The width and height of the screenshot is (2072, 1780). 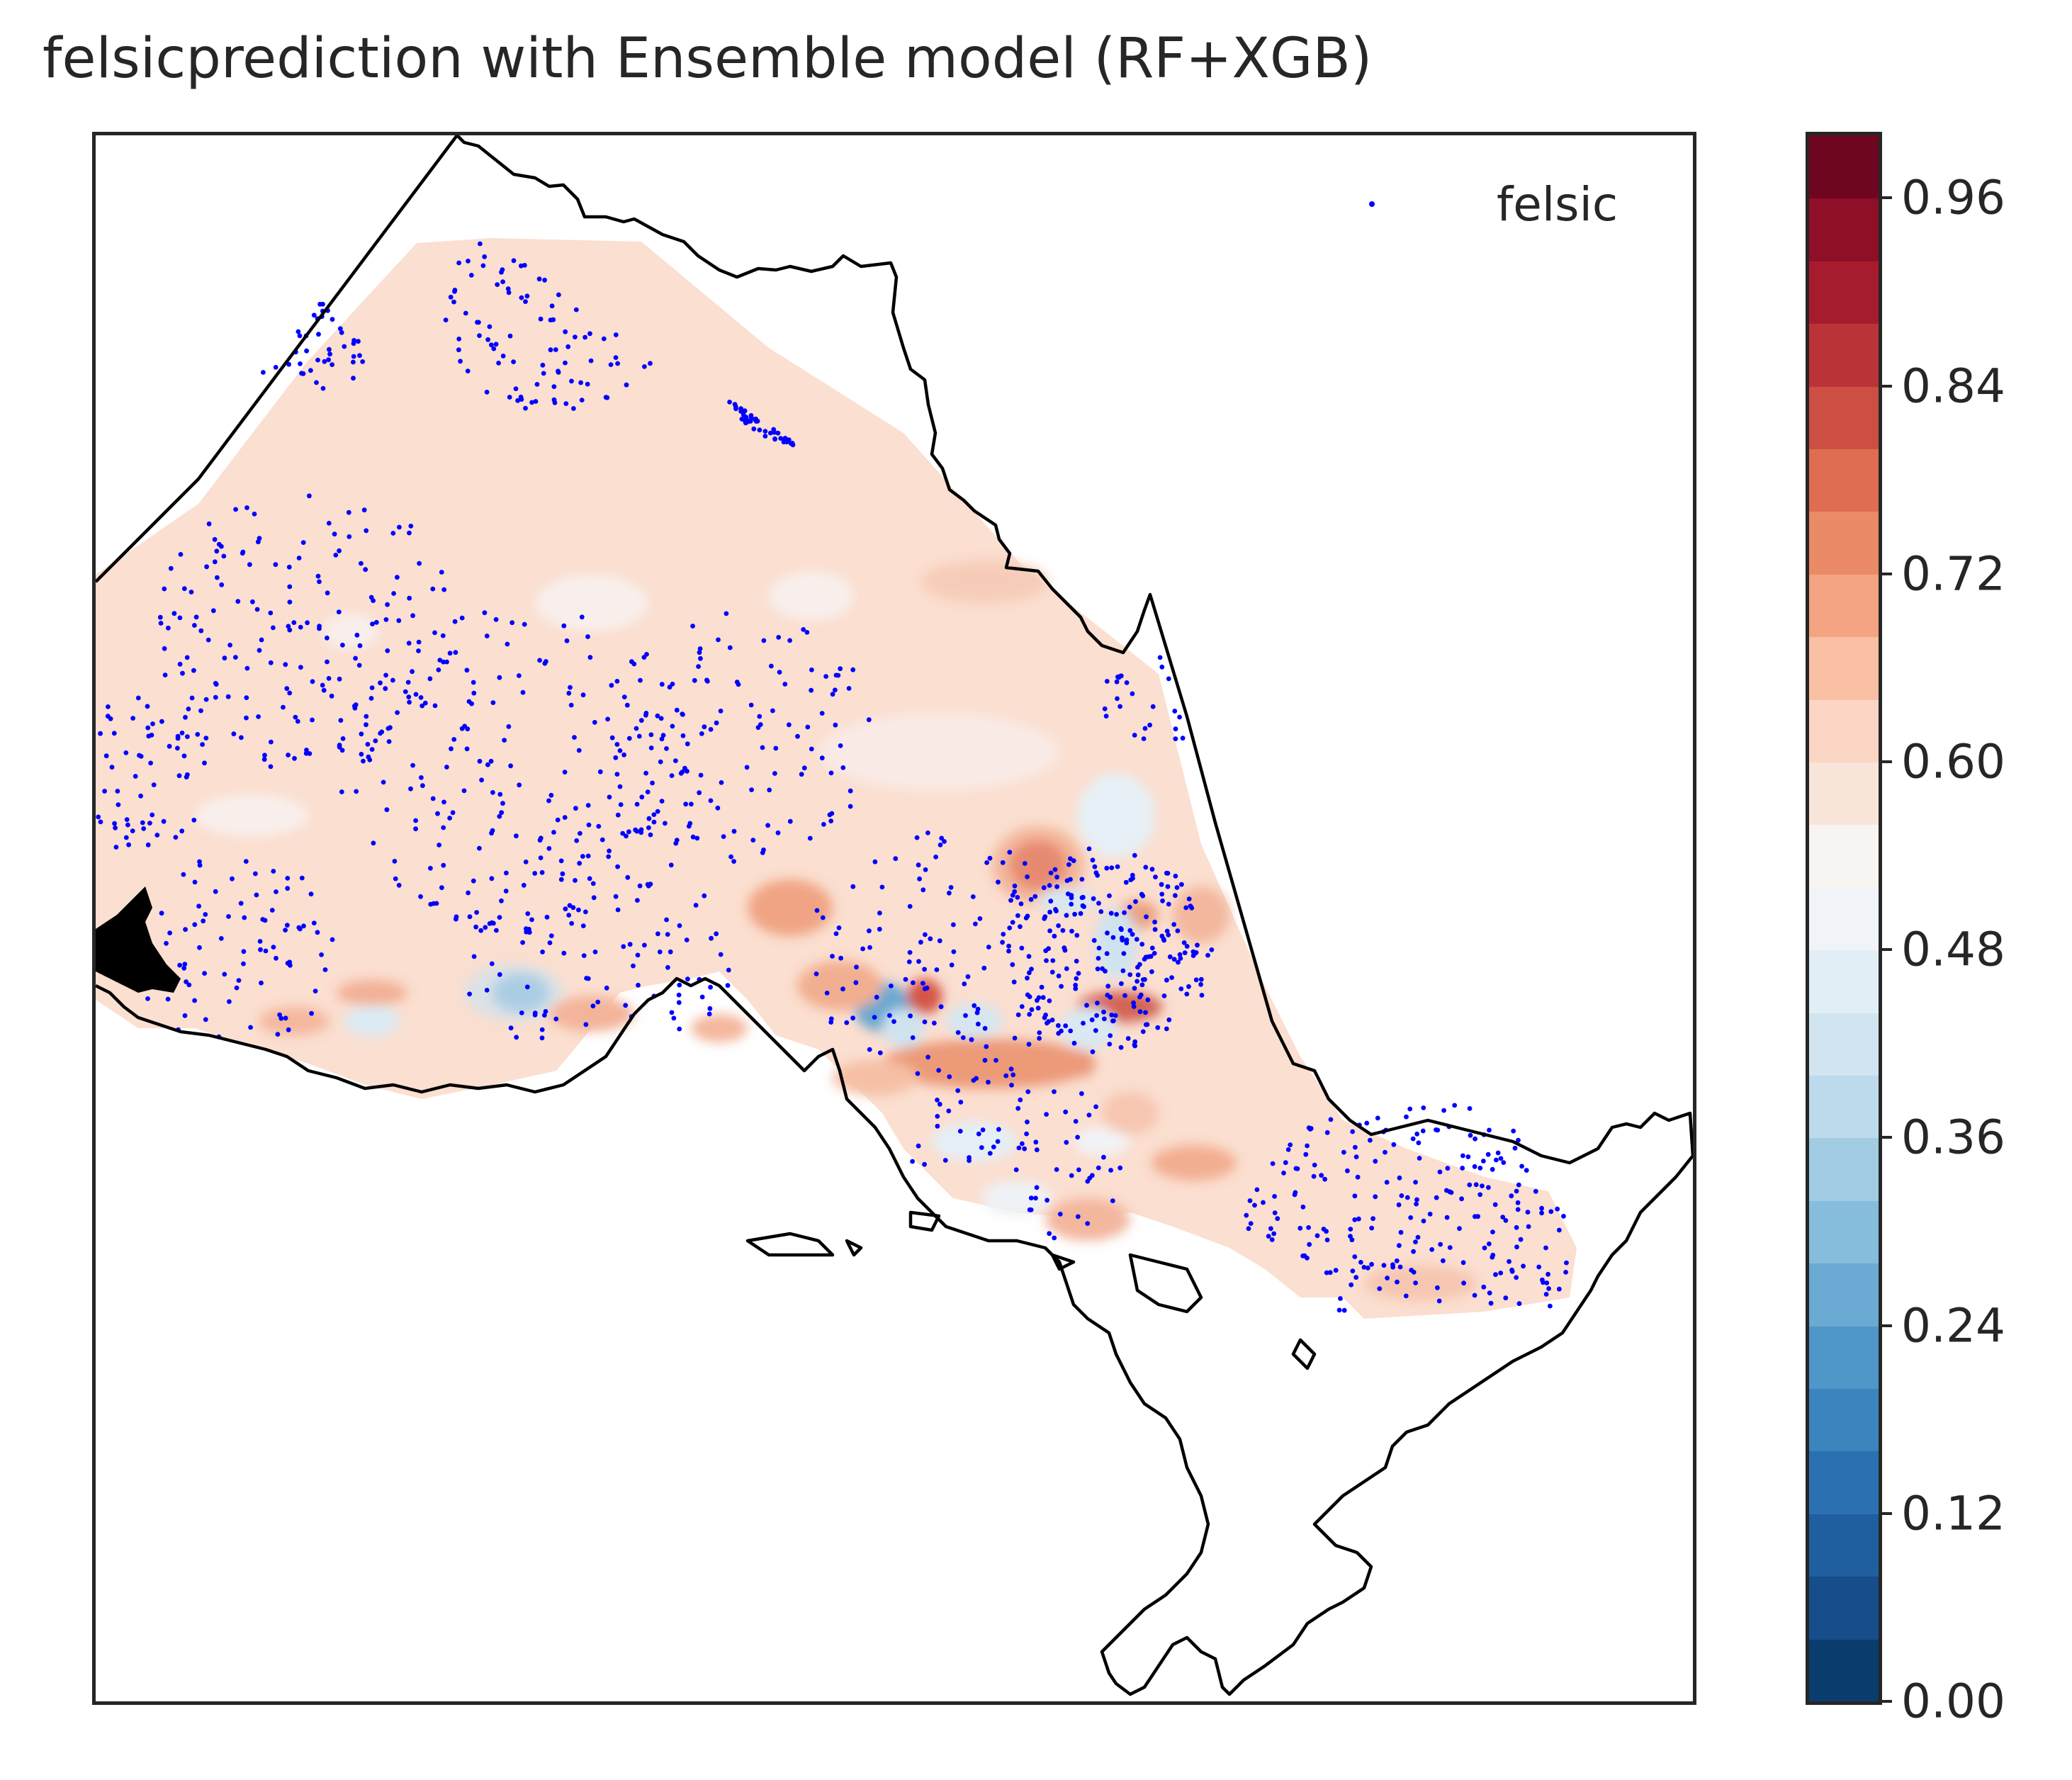 What do you see at coordinates (1953, 761) in the screenshot?
I see `colorbar-tick-label: 0.60` at bounding box center [1953, 761].